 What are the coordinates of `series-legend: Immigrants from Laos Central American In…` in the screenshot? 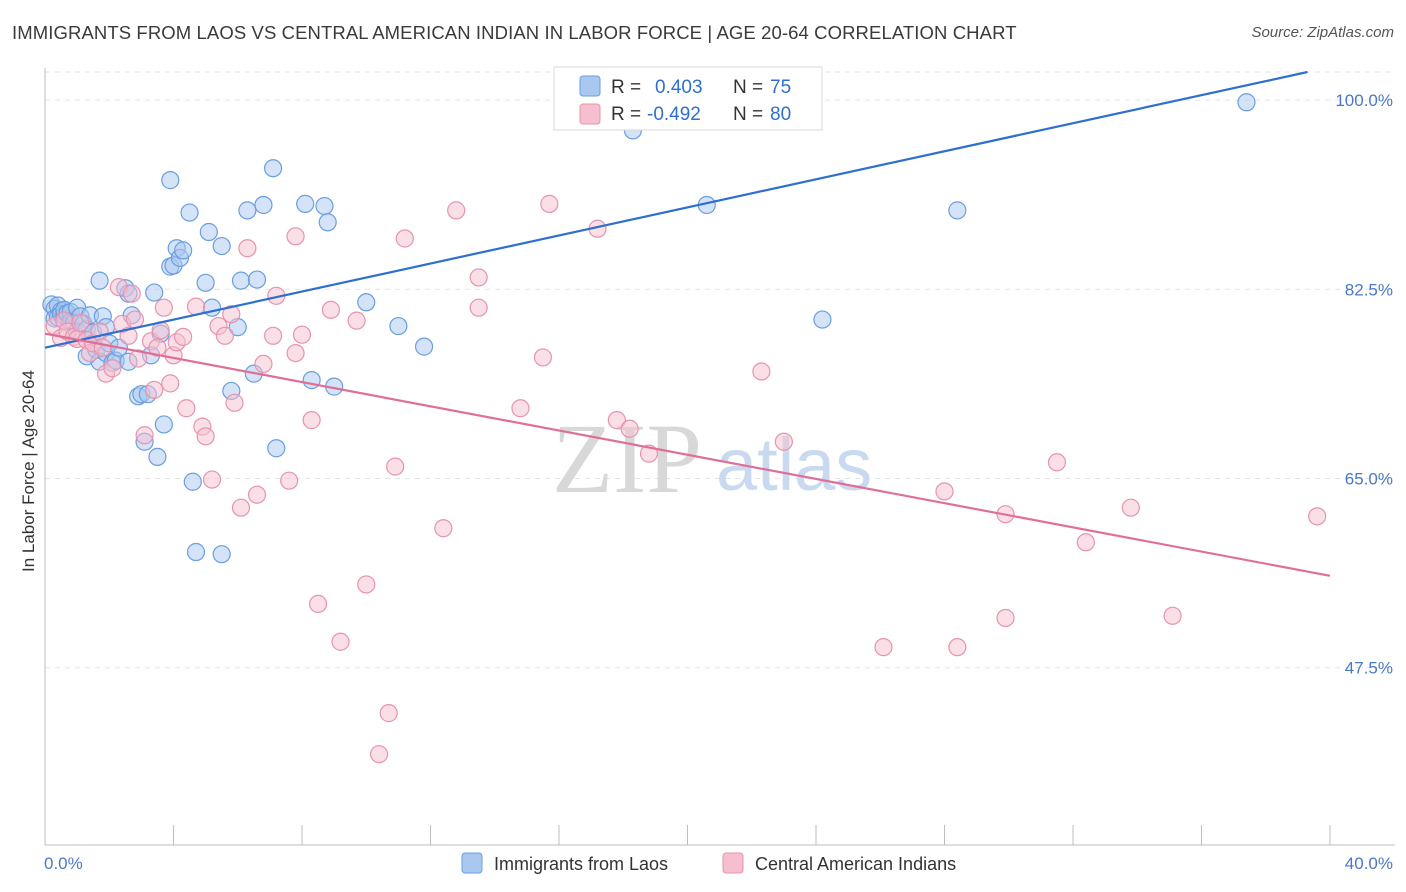 It's located at (708, 863).